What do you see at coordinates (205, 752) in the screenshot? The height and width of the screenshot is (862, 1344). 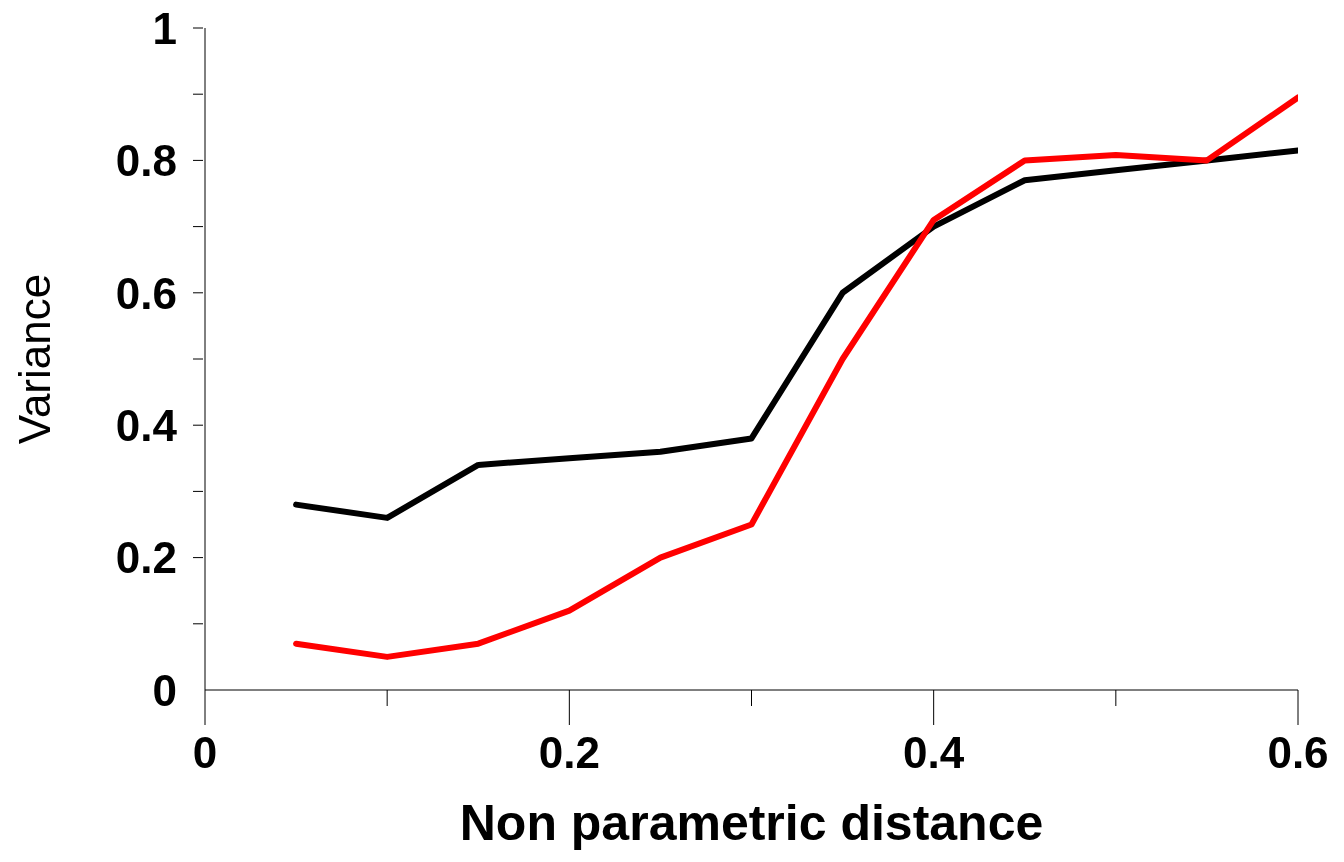 I see `x-tick-label: 0` at bounding box center [205, 752].